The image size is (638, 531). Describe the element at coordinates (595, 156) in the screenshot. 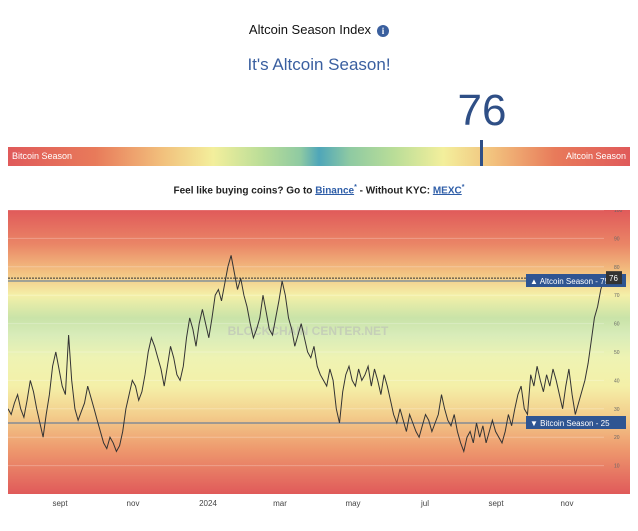

I see `gauge-label-altcoin: Altcoin Season` at that location.